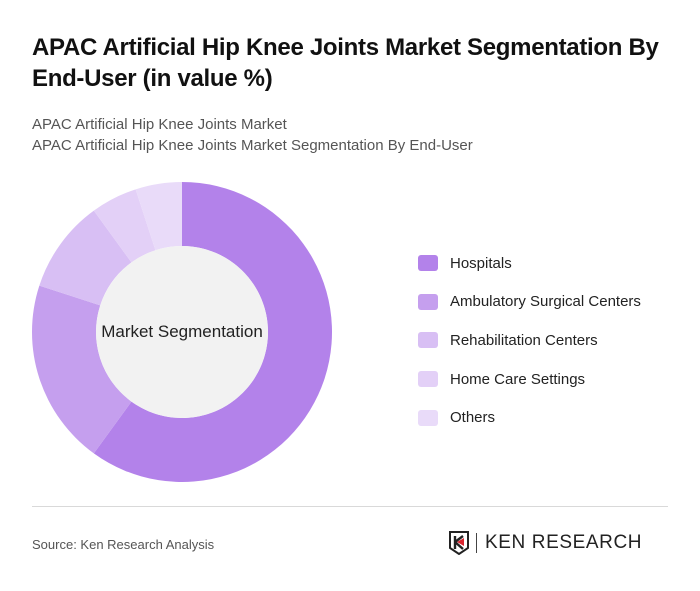 This screenshot has height=591, width=700. Describe the element at coordinates (524, 340) in the screenshot. I see `legend-label: Rehabilitation Centers` at that location.